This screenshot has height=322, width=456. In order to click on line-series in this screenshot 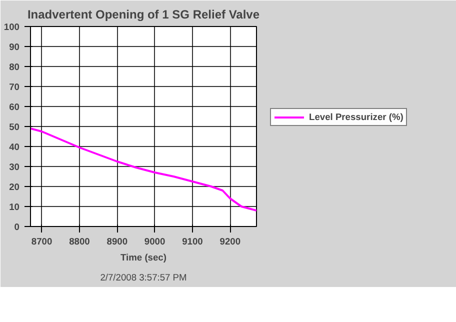, I will do `click(143, 170)`.